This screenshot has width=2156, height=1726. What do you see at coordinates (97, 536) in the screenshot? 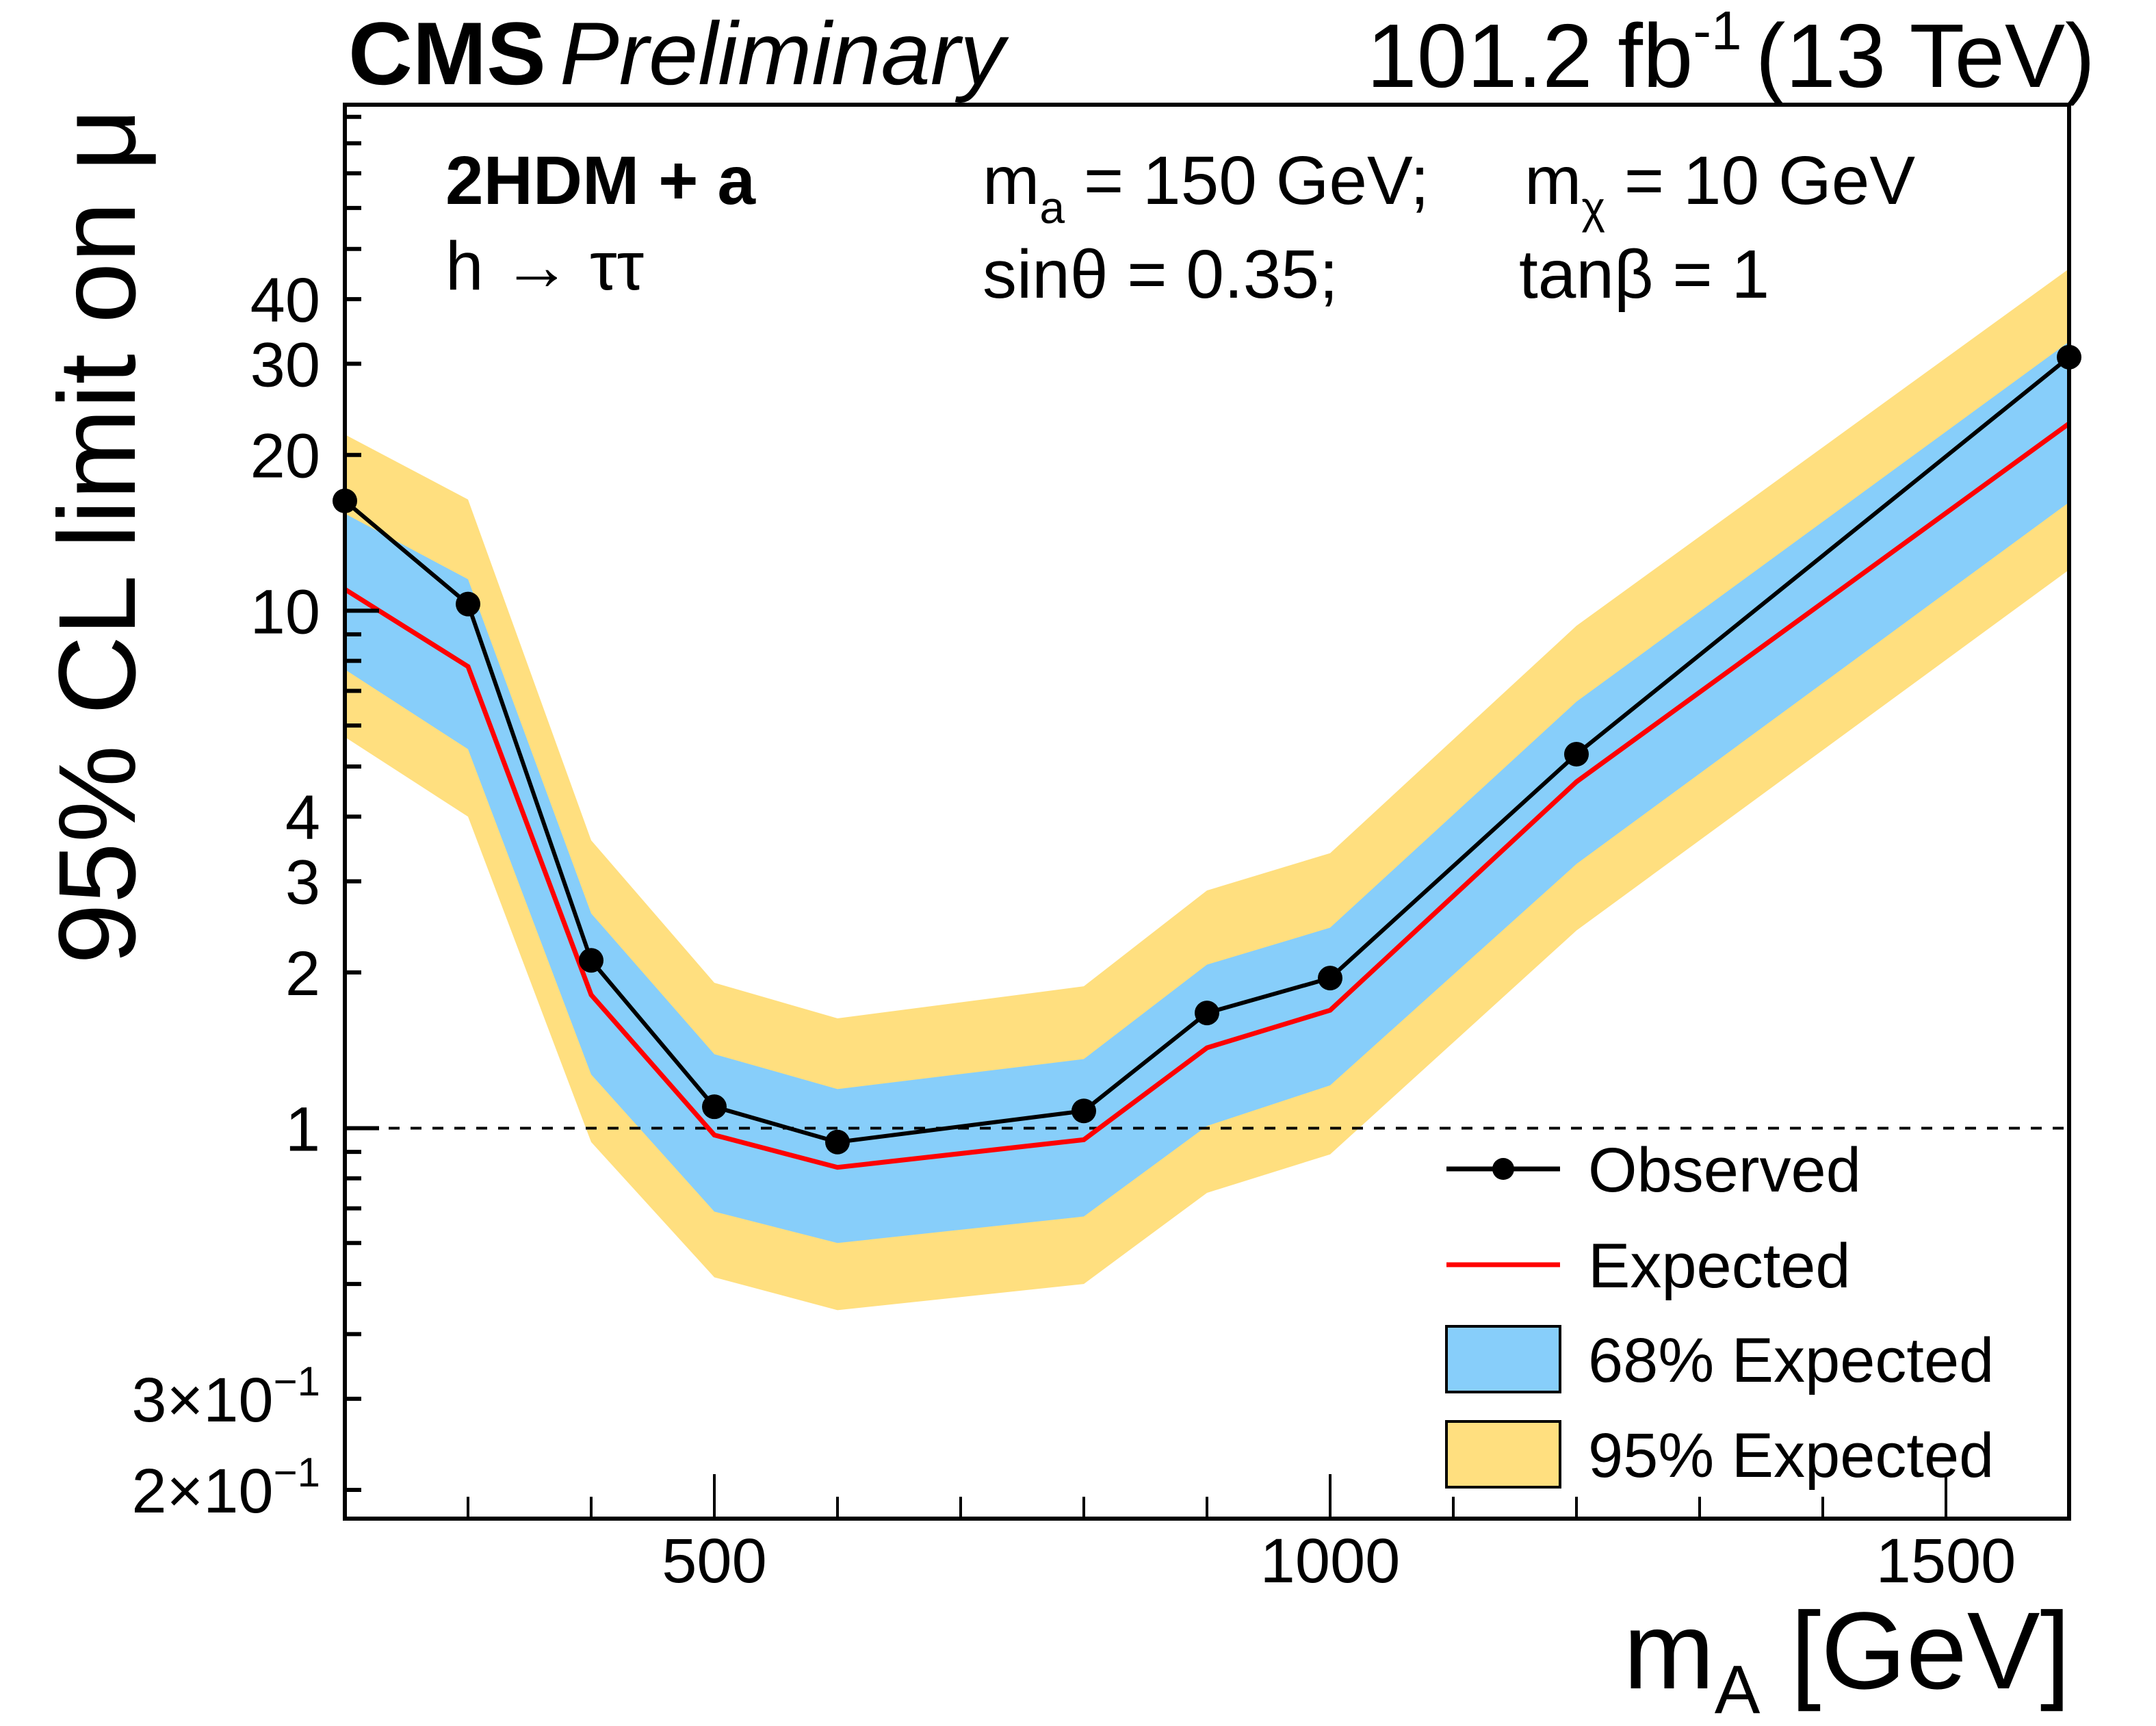
I see `y-axis-title: 95% CL limit on μ` at bounding box center [97, 536].